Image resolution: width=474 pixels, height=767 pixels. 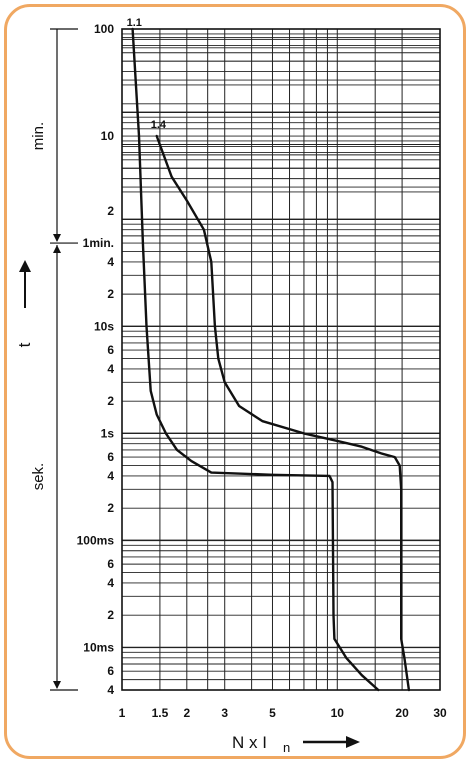 I want to click on y-tick-label: 1s, so click(x=108, y=433).